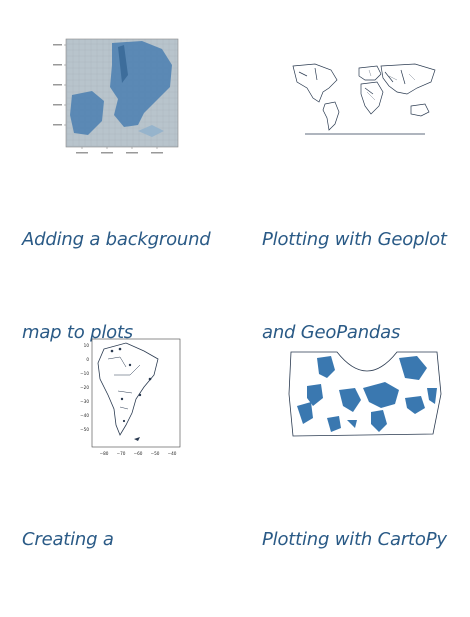  I want to click on projected-world-map-icon, so click(365, 394).